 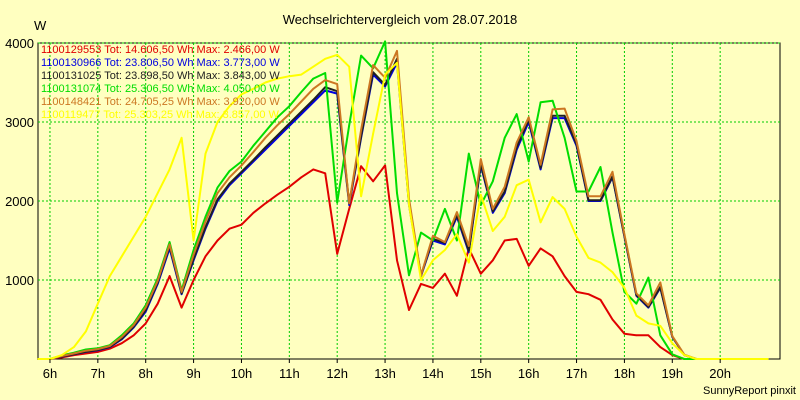 What do you see at coordinates (577, 373) in the screenshot?
I see `x-tick-label: 17h` at bounding box center [577, 373].